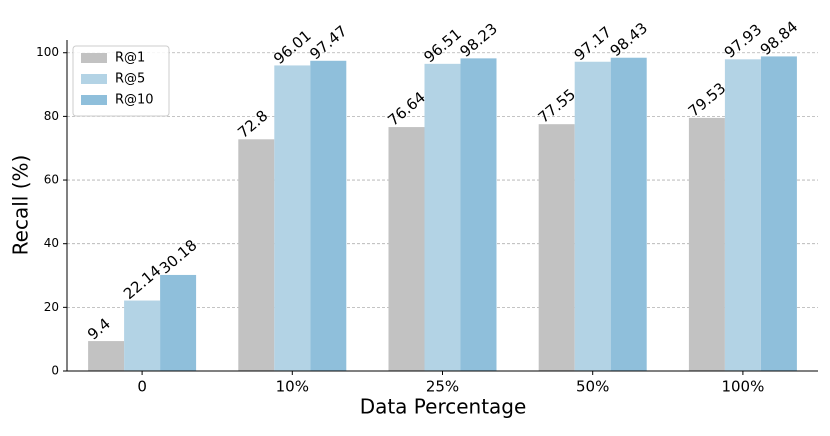  I want to click on value-label: 76.64, so click(406, 108).